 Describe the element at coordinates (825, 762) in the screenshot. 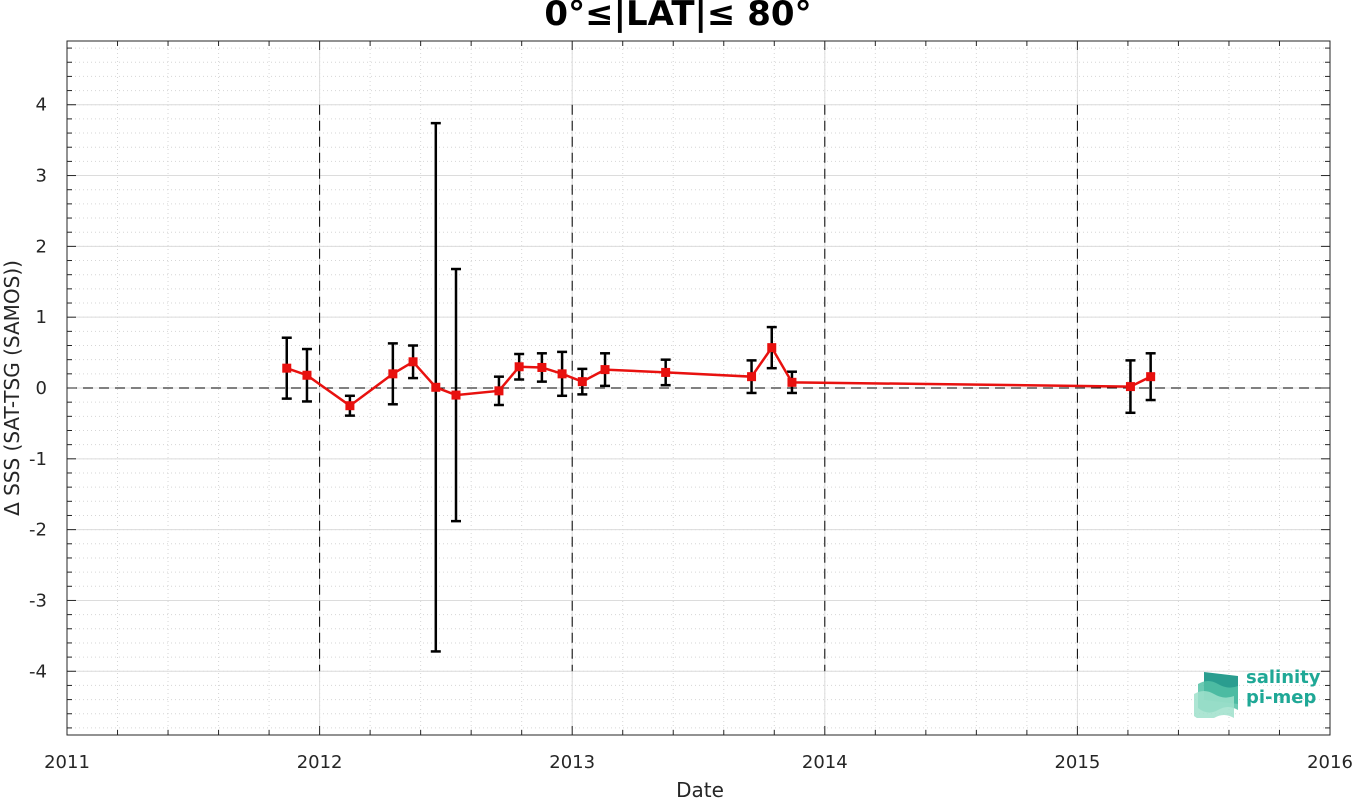

I see `x-tick-label: 2014` at that location.